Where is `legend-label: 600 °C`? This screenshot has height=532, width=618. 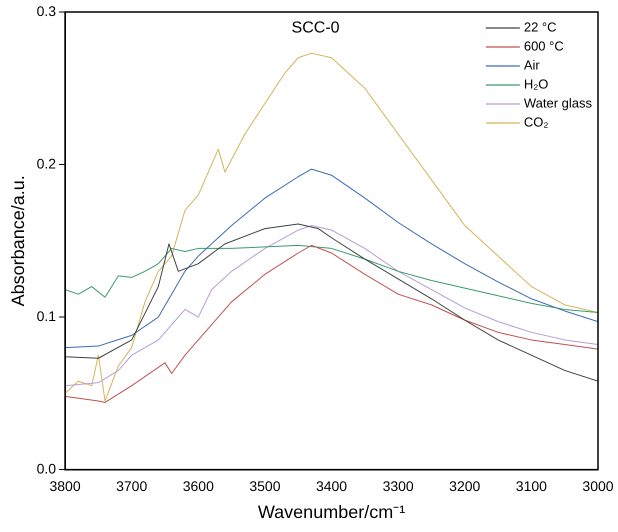
legend-label: 600 °C is located at coordinates (544, 46).